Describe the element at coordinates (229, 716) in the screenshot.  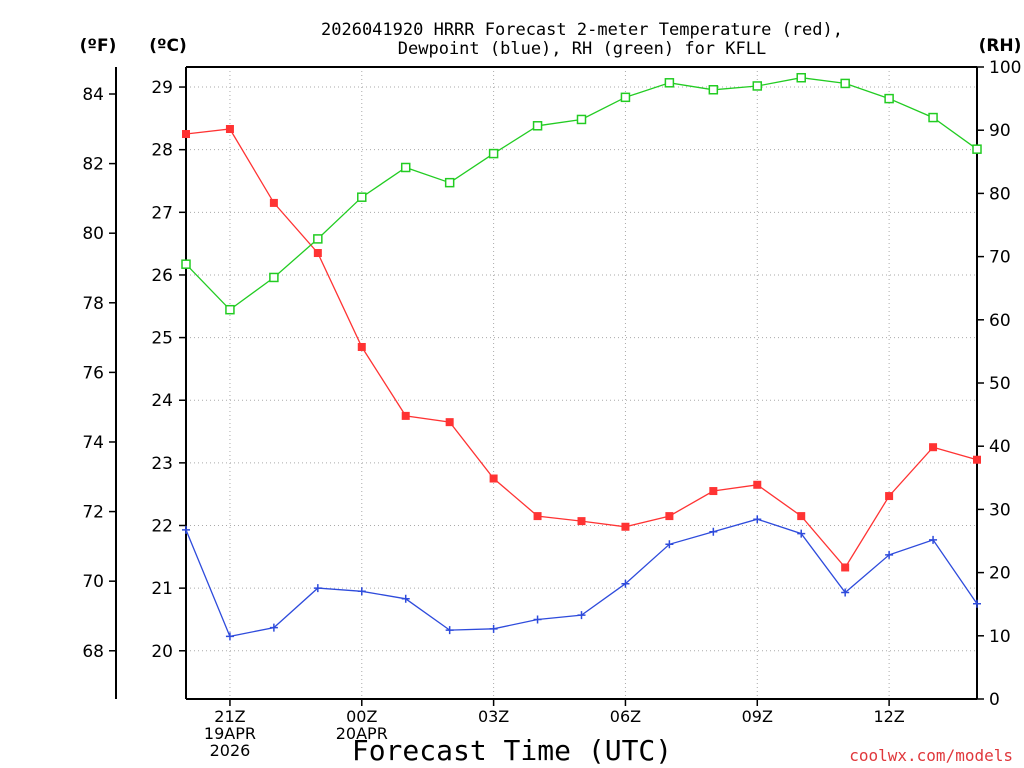
I see `x-tick-label: 21Z` at that location.